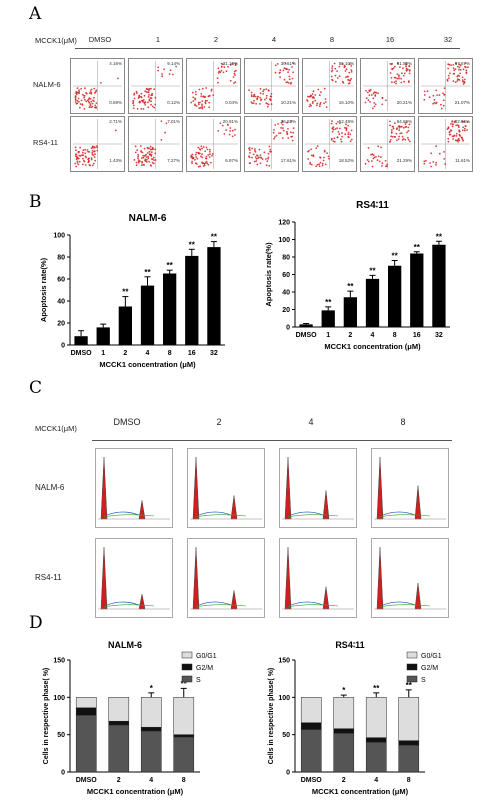 The image size is (486, 809). What do you see at coordinates (103, 353) in the screenshot?
I see `x-tick-label: 1` at bounding box center [103, 353].